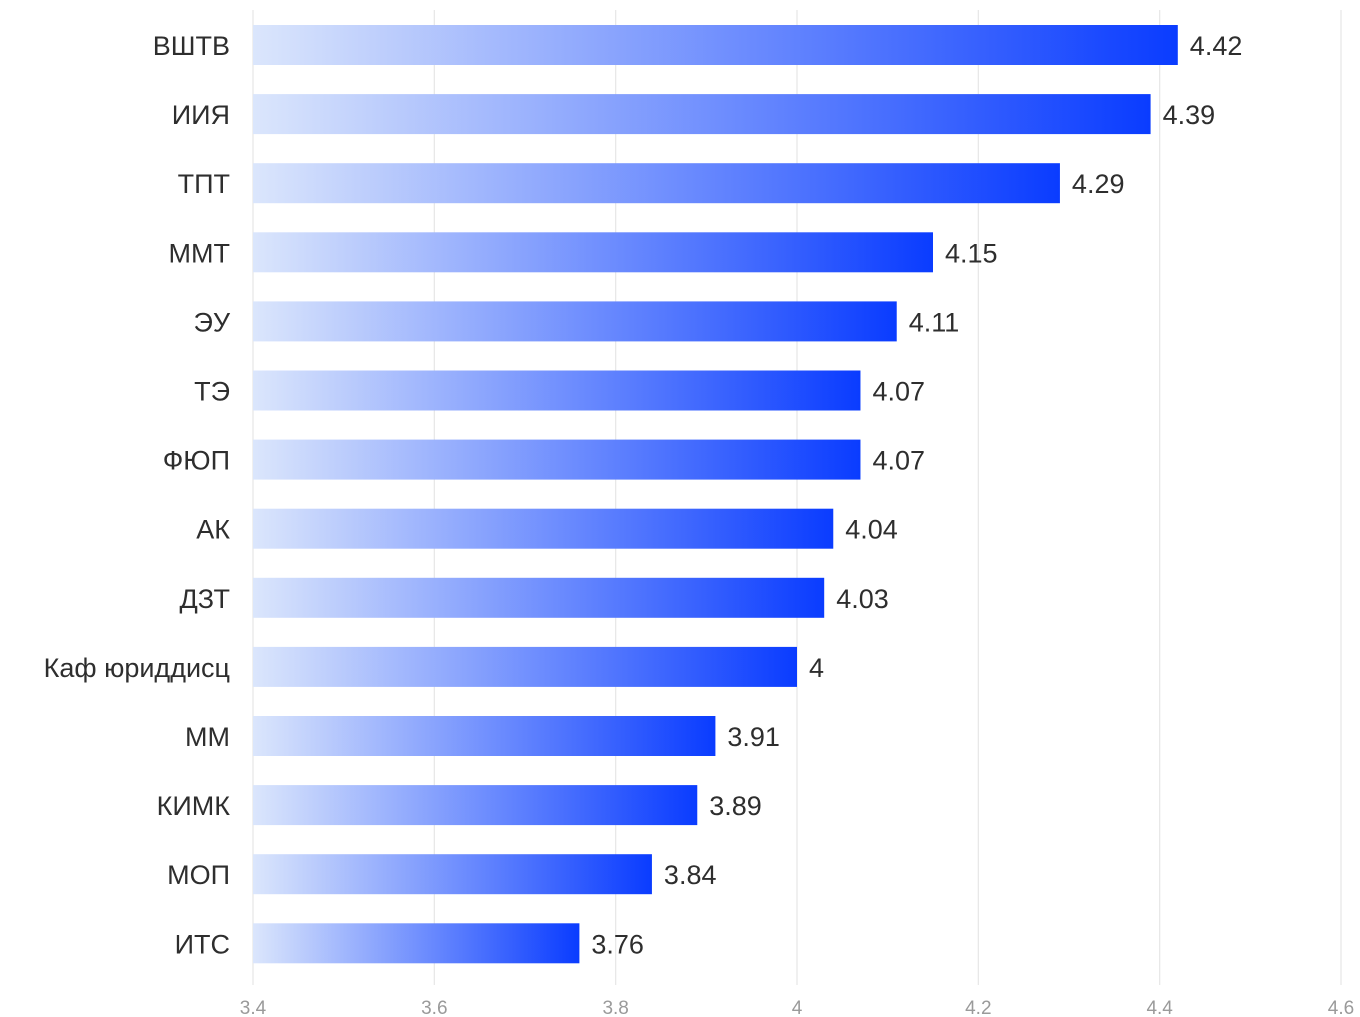  What do you see at coordinates (1216, 46) in the screenshot?
I see `value-label: 4.42` at bounding box center [1216, 46].